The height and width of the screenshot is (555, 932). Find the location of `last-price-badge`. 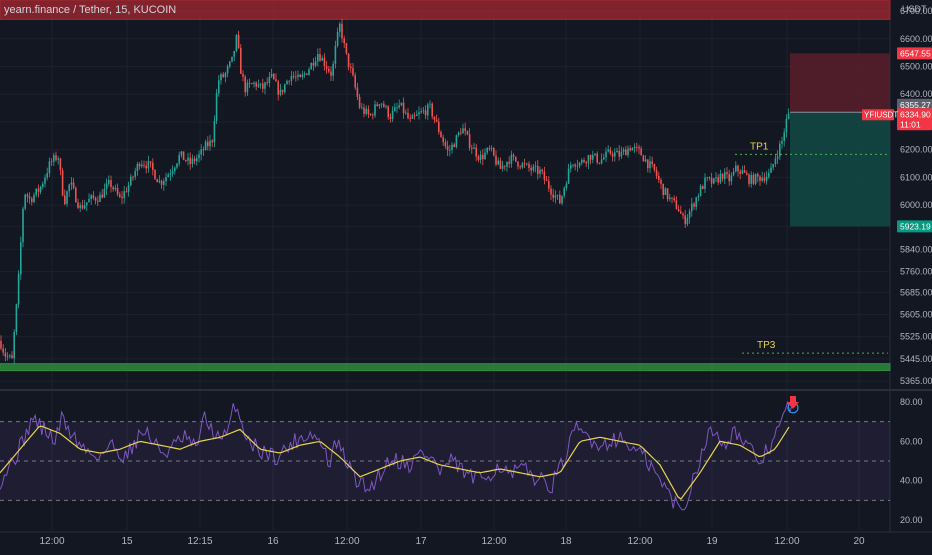

last-price-badge is located at coordinates (914, 119).